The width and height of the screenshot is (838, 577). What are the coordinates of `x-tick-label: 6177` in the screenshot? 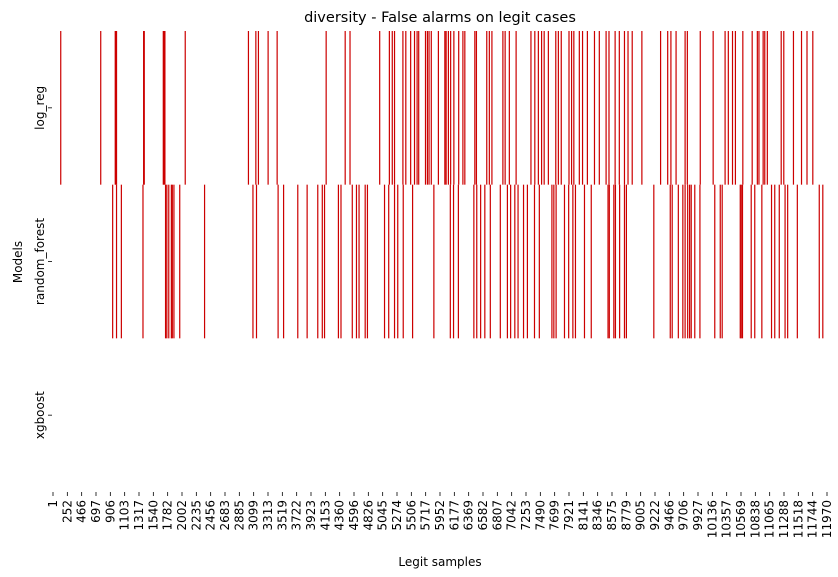 It's located at (454, 515).